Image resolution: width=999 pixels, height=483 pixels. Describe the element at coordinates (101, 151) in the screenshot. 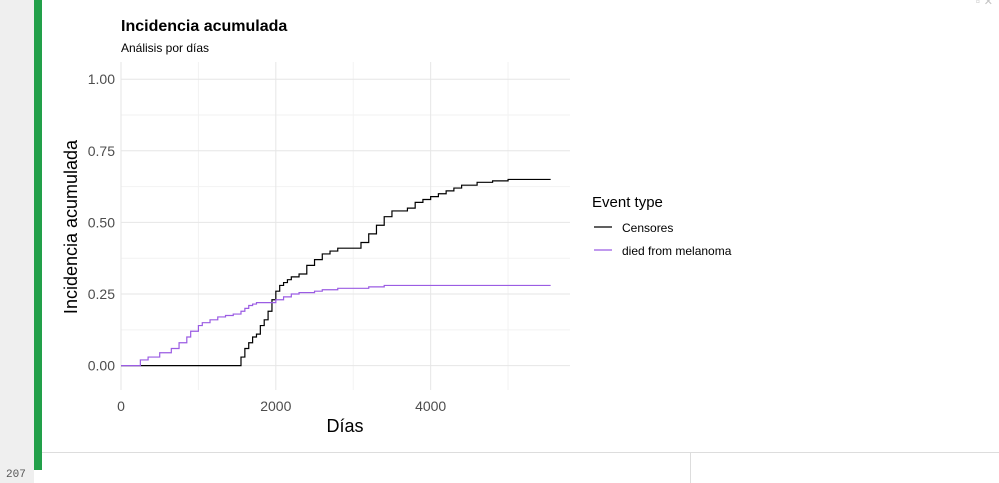

I see `y-tick-label: 0.75` at that location.